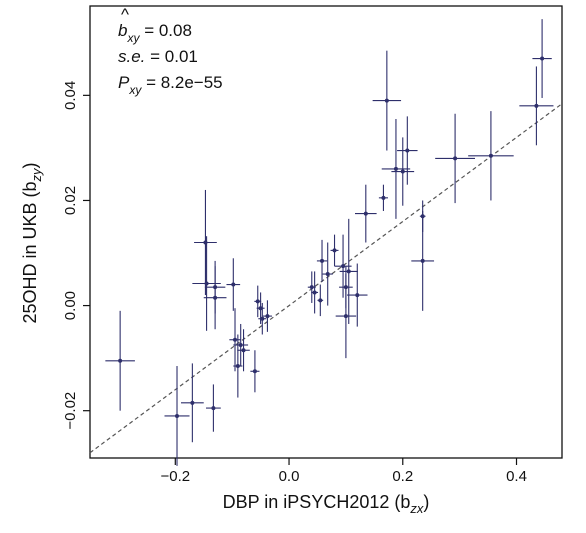 The image size is (586, 533). Describe the element at coordinates (70, 200) in the screenshot. I see `y-tick-label: 0.02` at that location.